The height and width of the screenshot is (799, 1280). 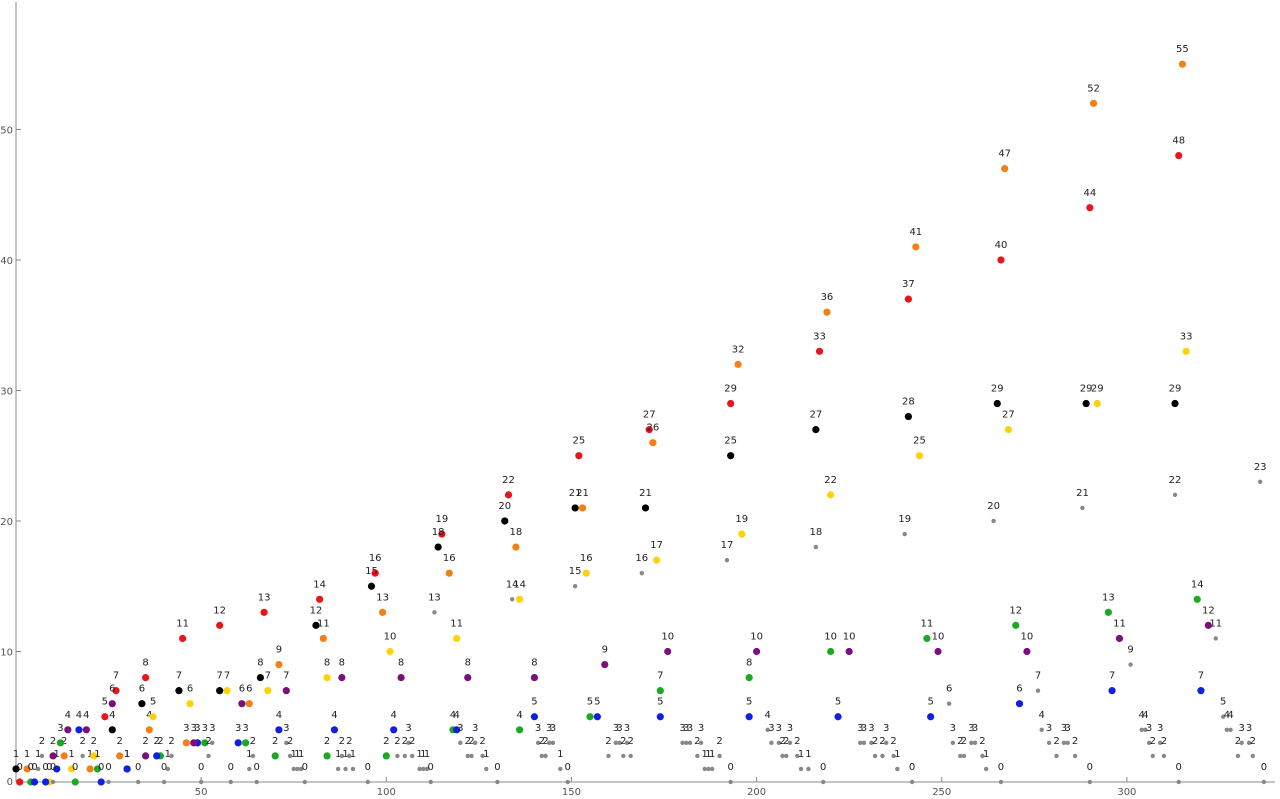 I want to click on x-tick-label: 200, so click(x=756, y=792).